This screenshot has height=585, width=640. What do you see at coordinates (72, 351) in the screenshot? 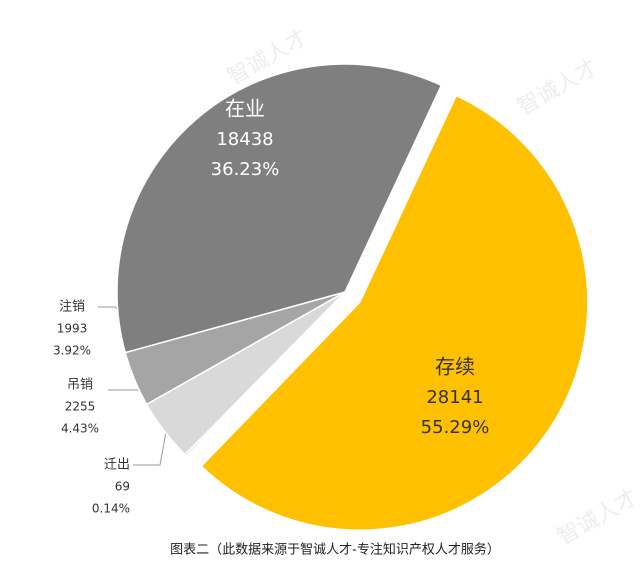
I see `slice-percent: 3.92%` at bounding box center [72, 351].